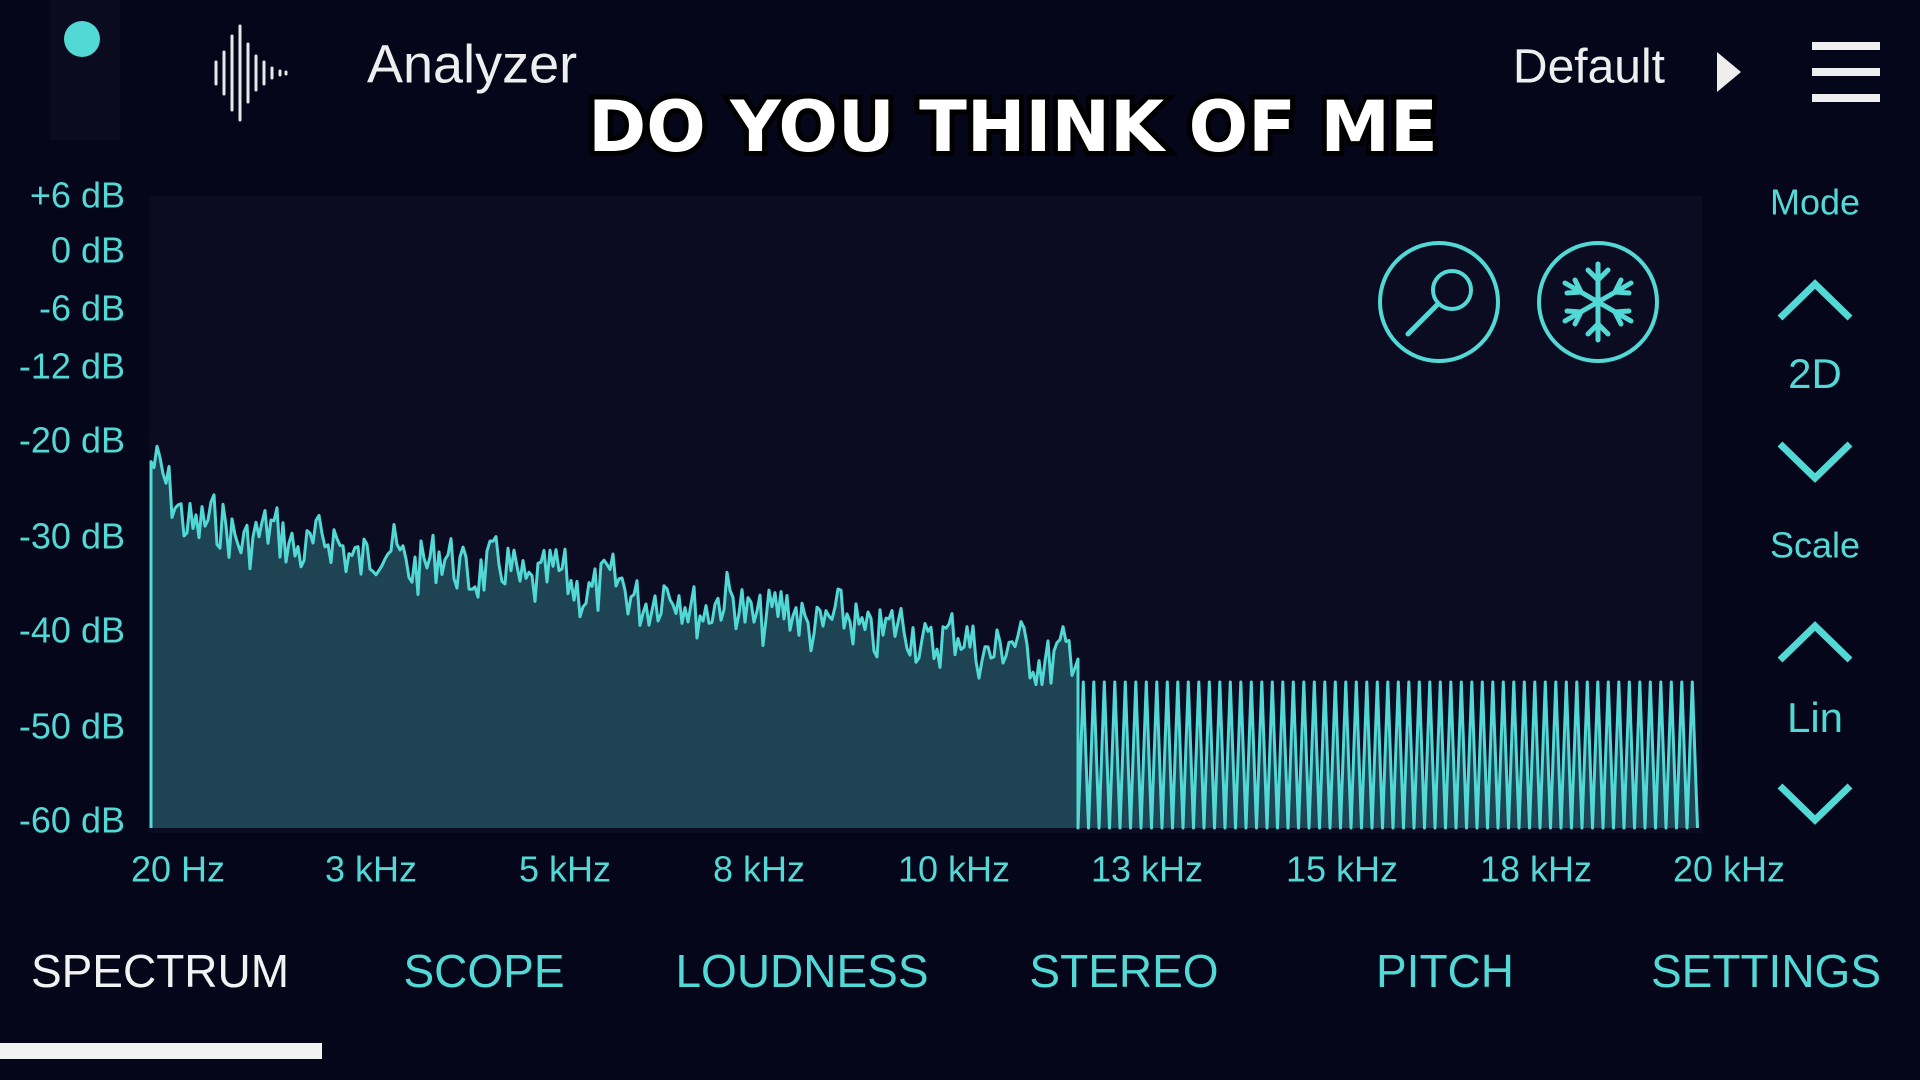 The height and width of the screenshot is (1080, 1920). I want to click on status-strip, so click(85, 70).